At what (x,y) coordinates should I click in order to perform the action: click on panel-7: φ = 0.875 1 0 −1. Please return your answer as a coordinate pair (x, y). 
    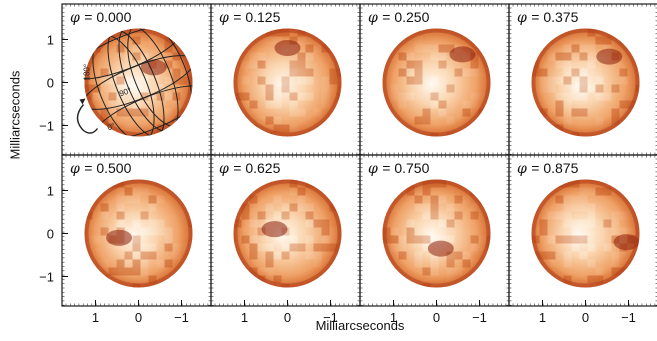
    Looking at the image, I should click on (582, 239).